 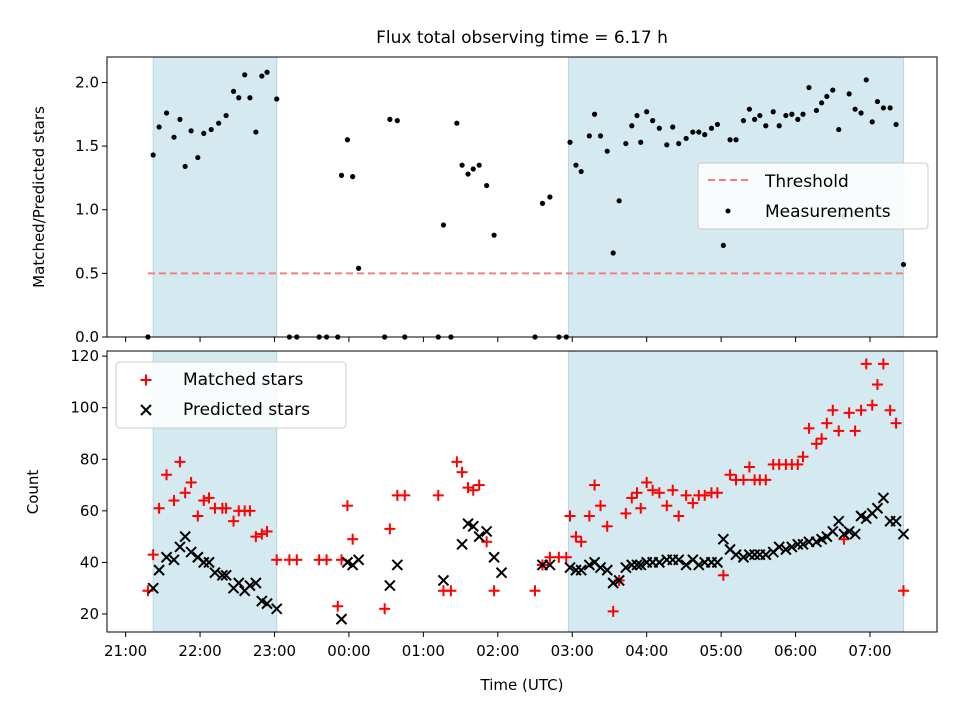 What do you see at coordinates (528, 558) in the screenshot?
I see `predicted-star-points` at bounding box center [528, 558].